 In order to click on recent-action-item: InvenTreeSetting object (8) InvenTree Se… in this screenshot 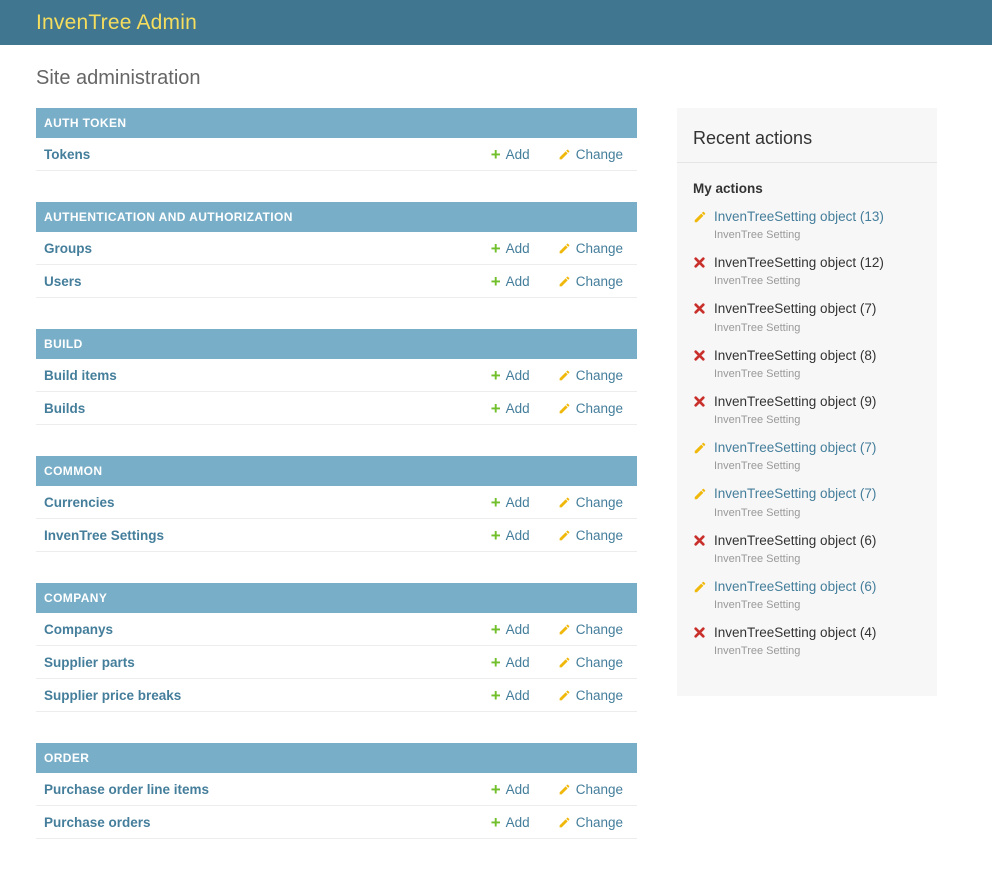, I will do `click(808, 363)`.